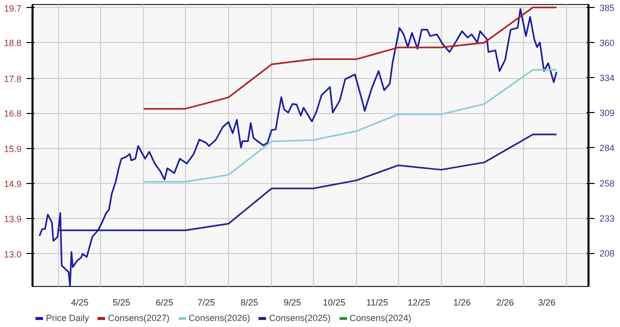 This screenshot has height=327, width=620. Describe the element at coordinates (607, 183) in the screenshot. I see `y2-tick-label: 258` at that location.